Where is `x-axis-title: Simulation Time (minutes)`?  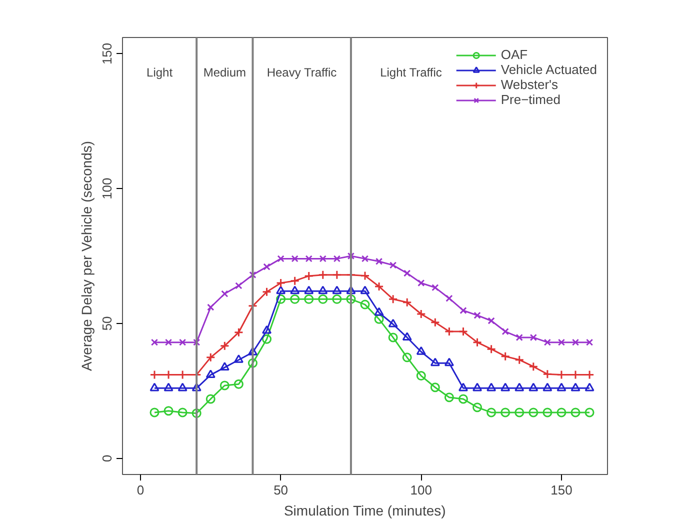 x-axis-title: Simulation Time (minutes) is located at coordinates (365, 510).